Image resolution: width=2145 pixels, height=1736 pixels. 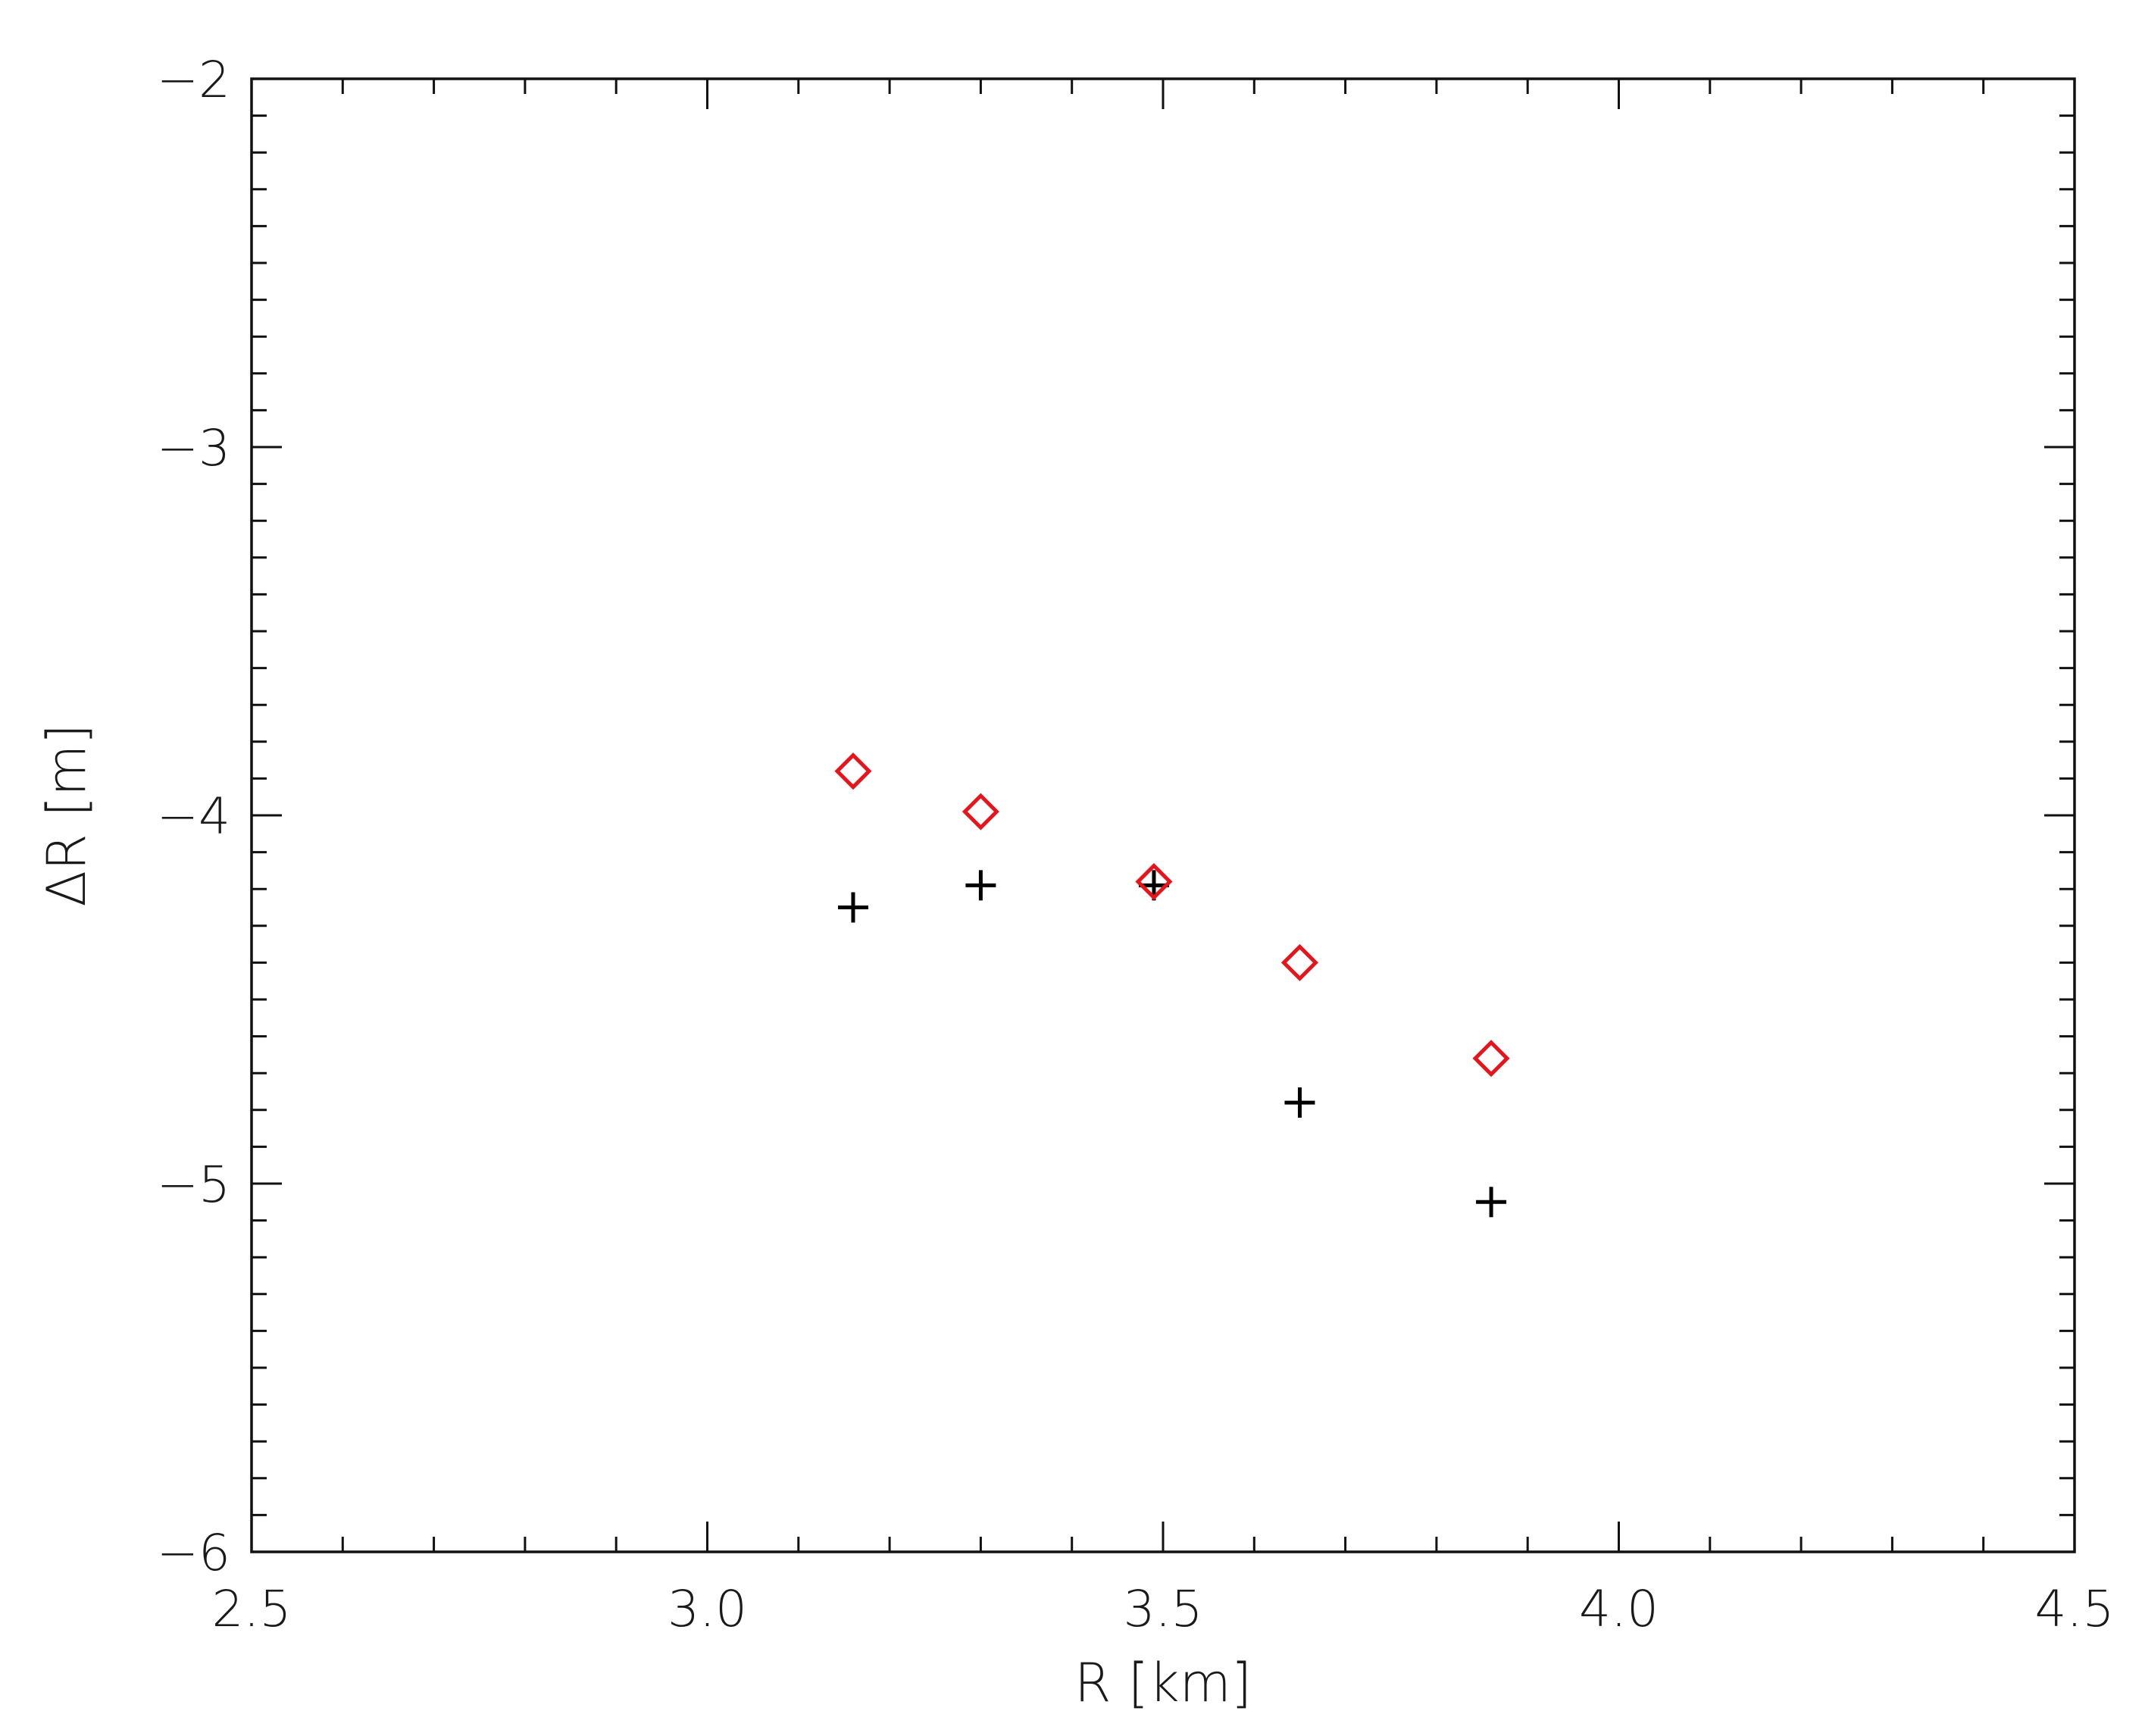 I want to click on x-tick-label: 4.5, so click(x=2075, y=1609).